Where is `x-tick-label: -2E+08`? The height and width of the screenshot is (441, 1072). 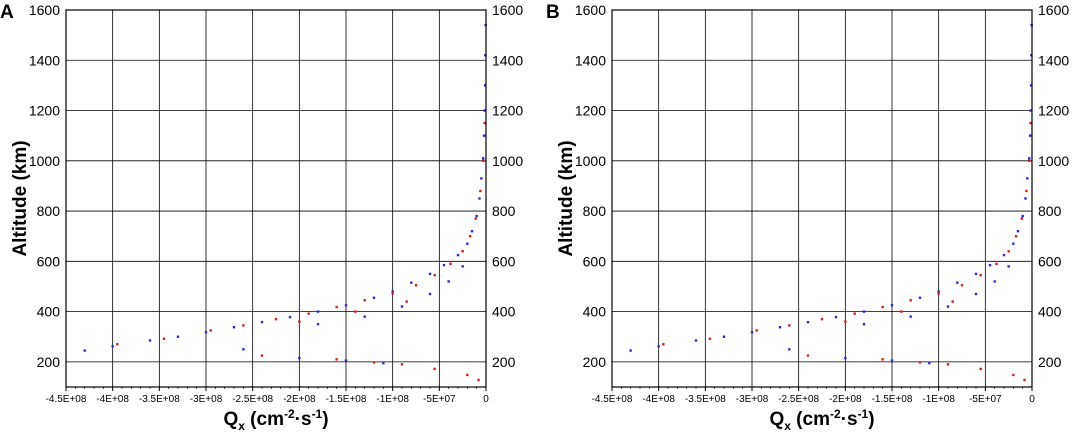 x-tick-label: -2E+08 is located at coordinates (845, 399).